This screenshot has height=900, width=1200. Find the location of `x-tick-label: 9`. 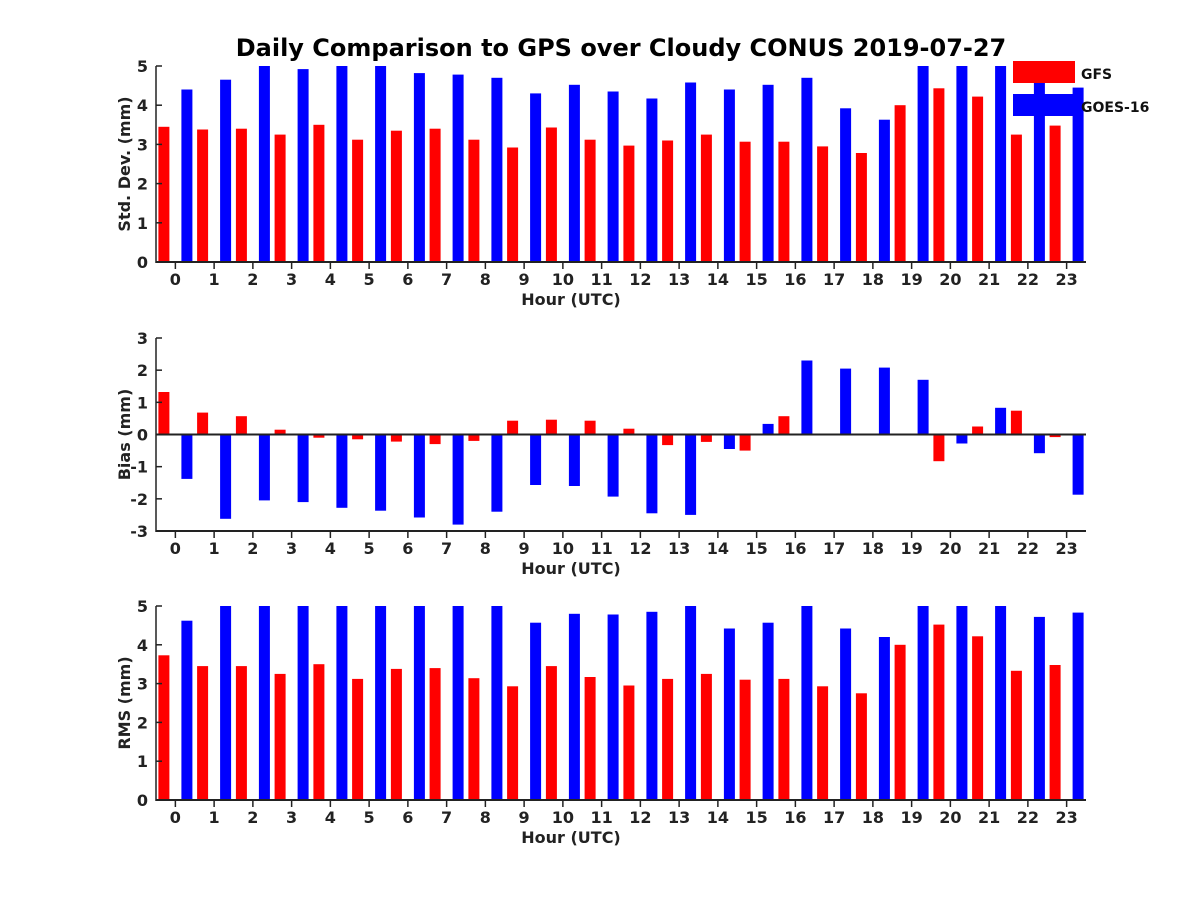

x-tick-label: 9 is located at coordinates (524, 279).